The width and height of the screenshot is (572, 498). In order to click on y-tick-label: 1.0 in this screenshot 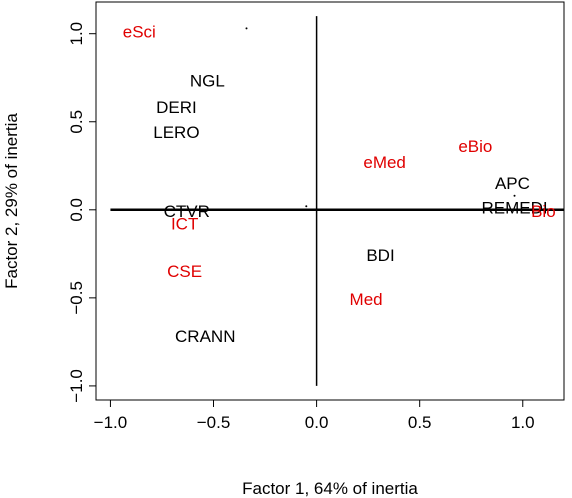, I will do `click(76, 34)`.